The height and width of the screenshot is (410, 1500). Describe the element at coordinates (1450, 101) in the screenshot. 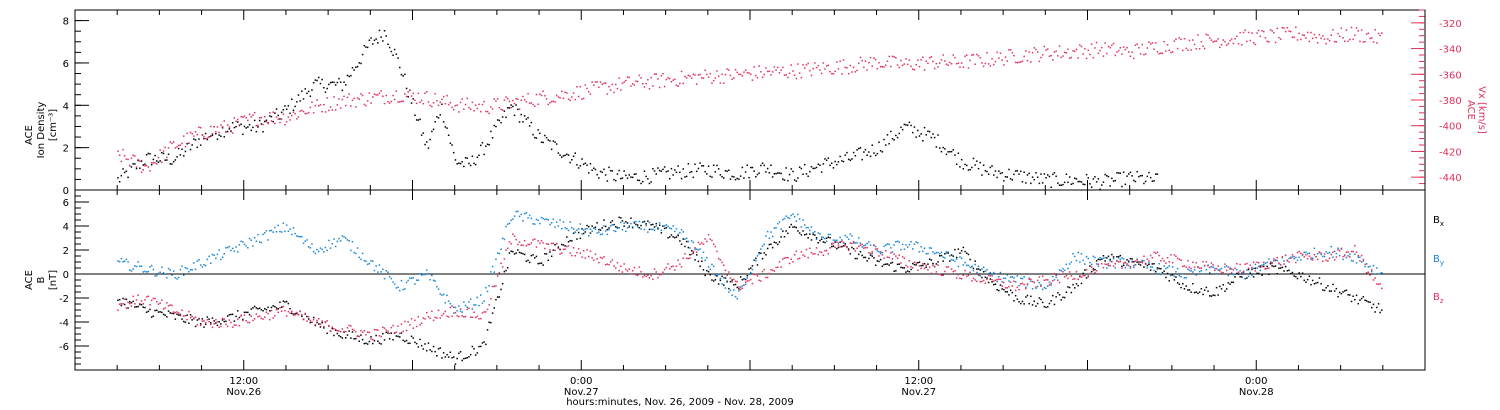

I see `right-tick-label: -380` at that location.